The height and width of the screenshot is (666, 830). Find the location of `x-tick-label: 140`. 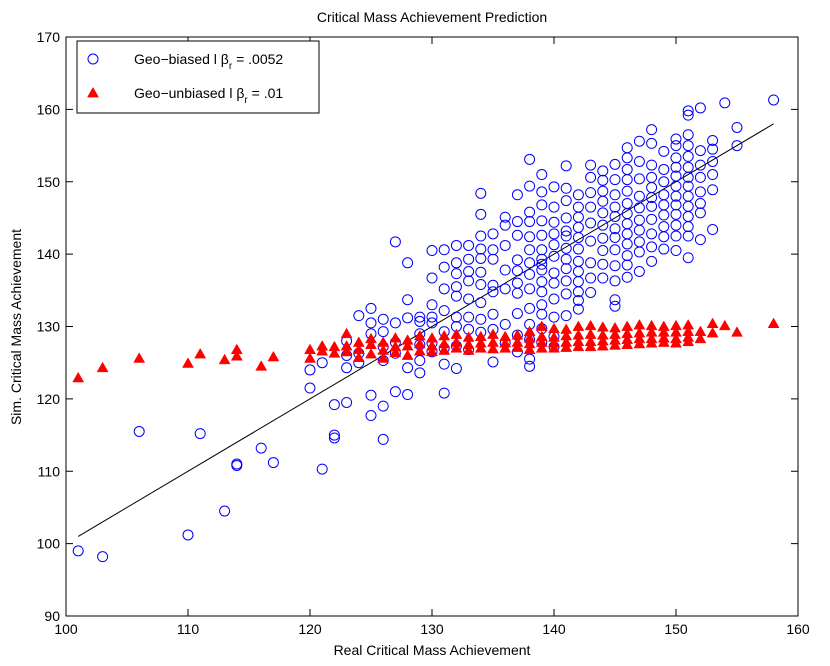

x-tick-label: 140 is located at coordinates (554, 629).